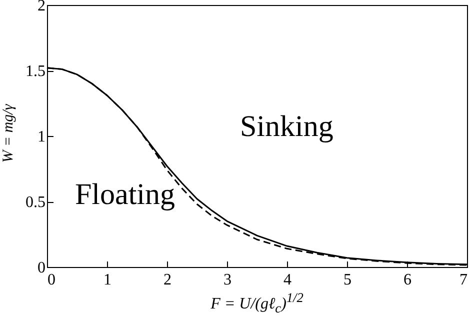  Describe the element at coordinates (42, 137) in the screenshot. I see `y-tick-label: 1` at that location.